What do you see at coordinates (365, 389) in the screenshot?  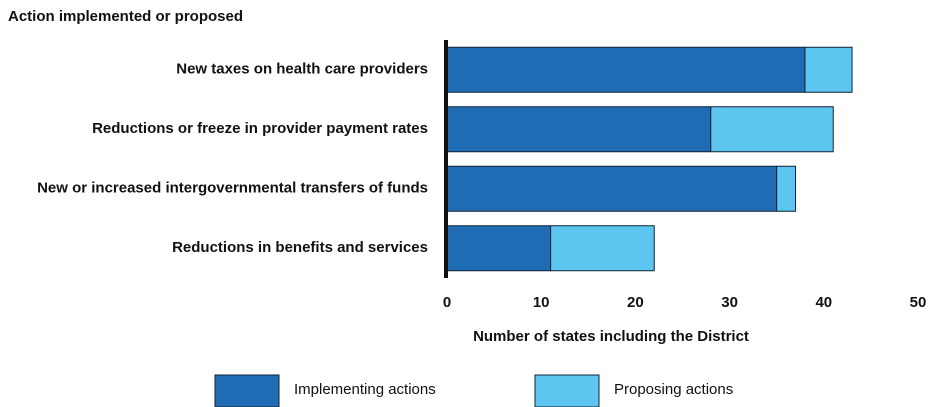 I see `legend-label: Implementing actions` at bounding box center [365, 389].